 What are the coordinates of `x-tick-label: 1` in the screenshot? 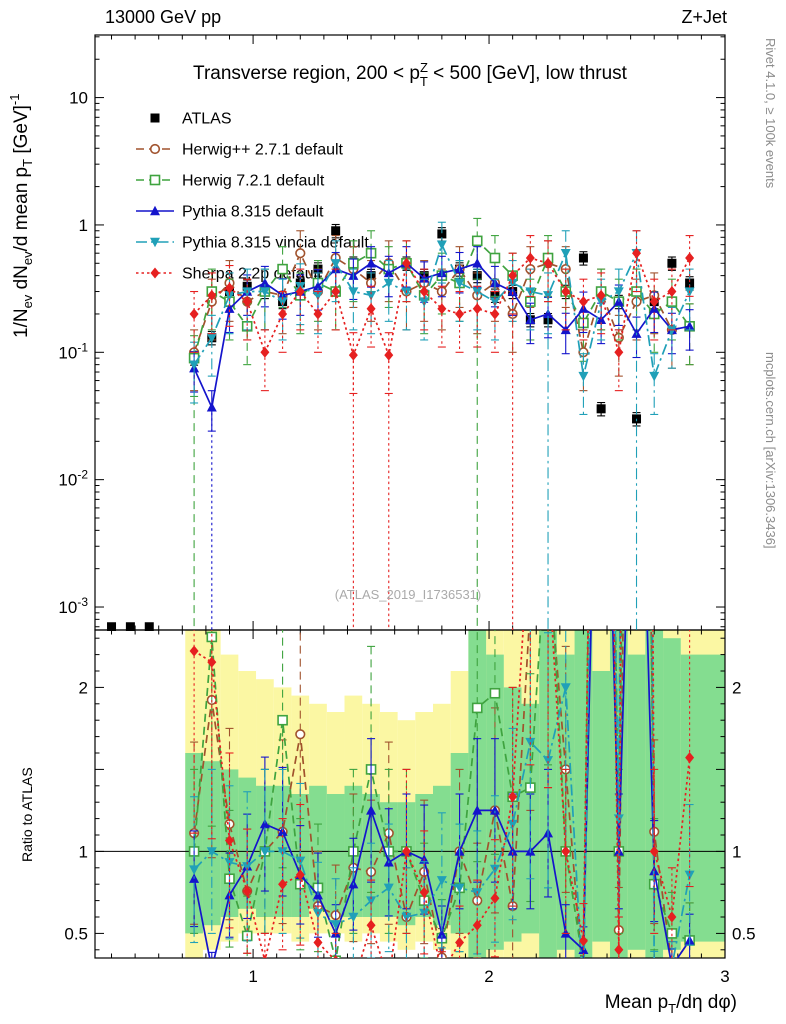 It's located at (252, 976).